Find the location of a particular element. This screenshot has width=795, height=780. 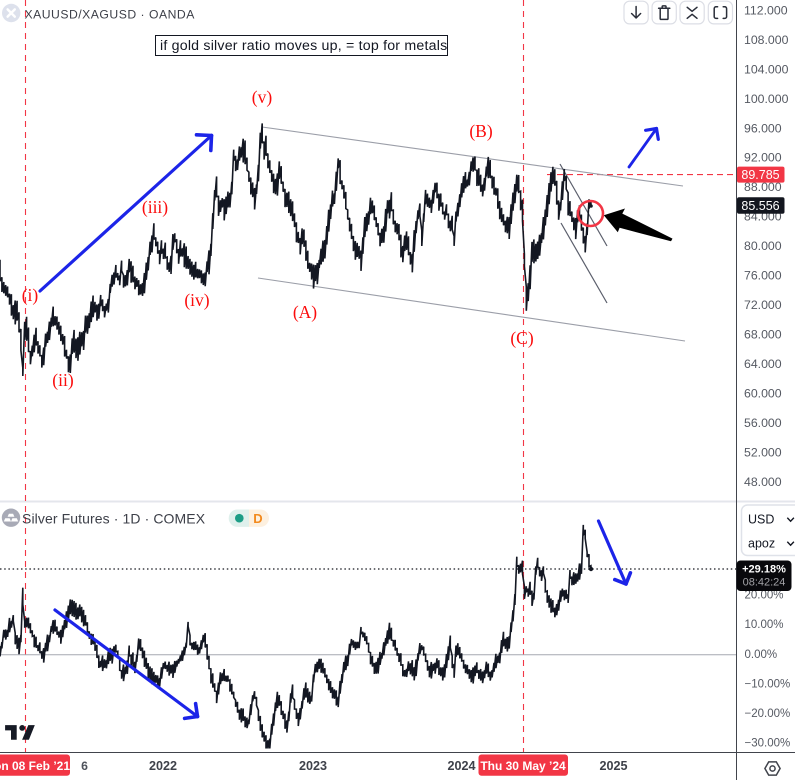

svg-text: 88.000 is located at coordinates (763, 187).